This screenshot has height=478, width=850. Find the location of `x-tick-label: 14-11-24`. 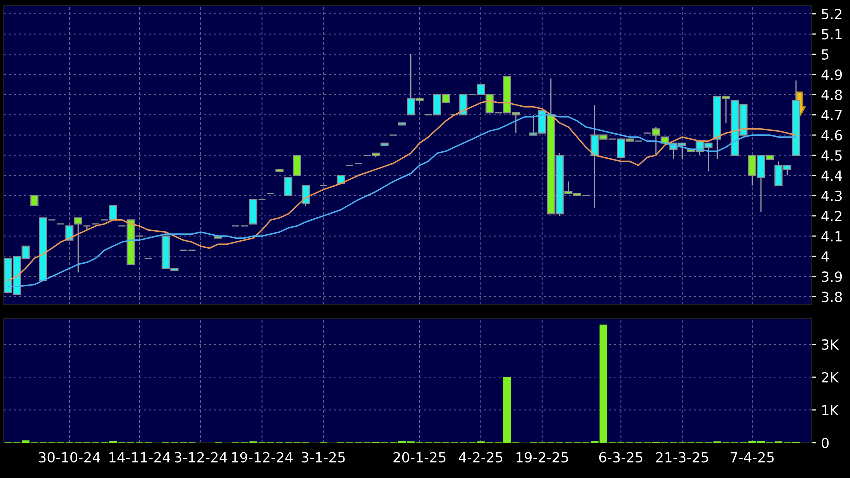

x-tick-label: 14-11-24 is located at coordinates (140, 457).